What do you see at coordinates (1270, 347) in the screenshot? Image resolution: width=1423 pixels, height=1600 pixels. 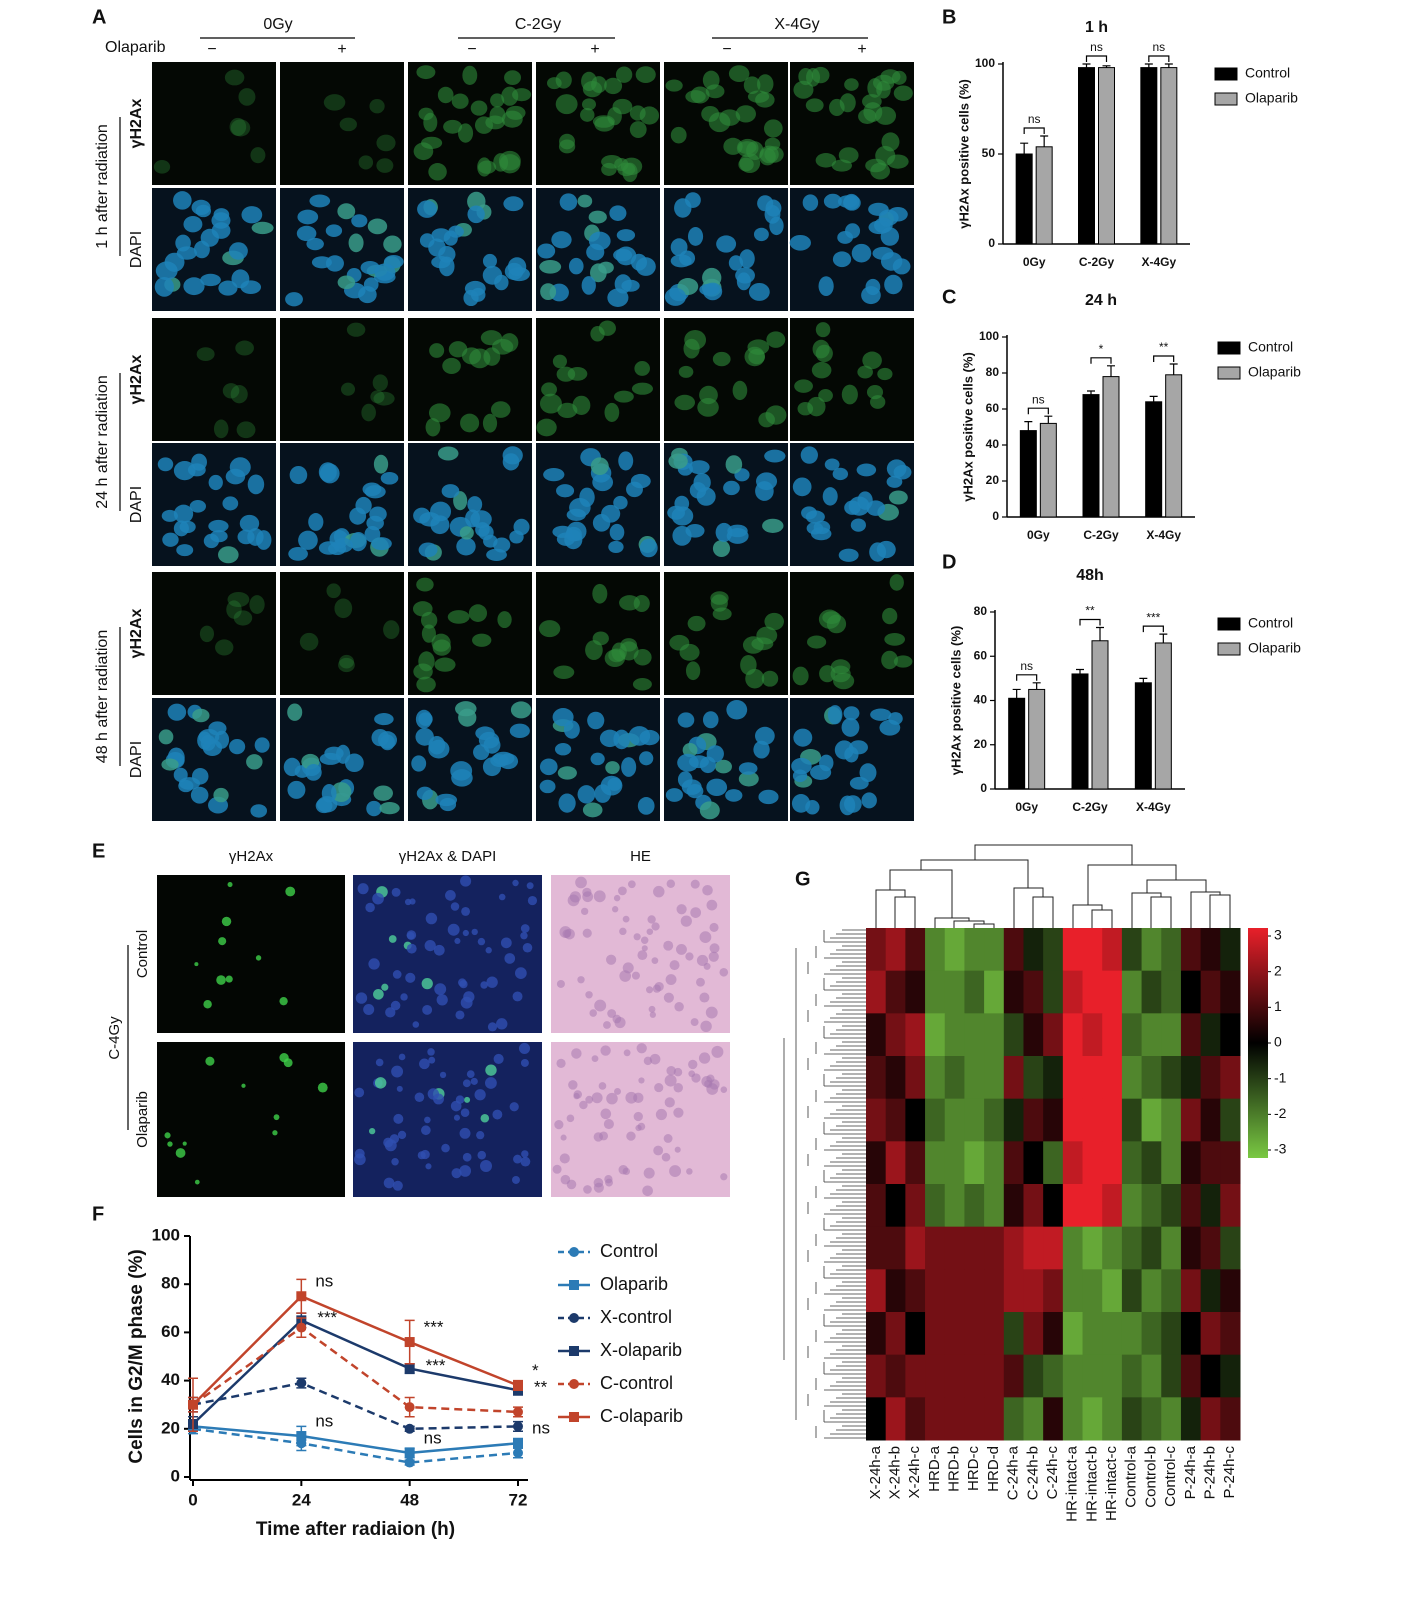 I see `legend-label: Control` at bounding box center [1270, 347].